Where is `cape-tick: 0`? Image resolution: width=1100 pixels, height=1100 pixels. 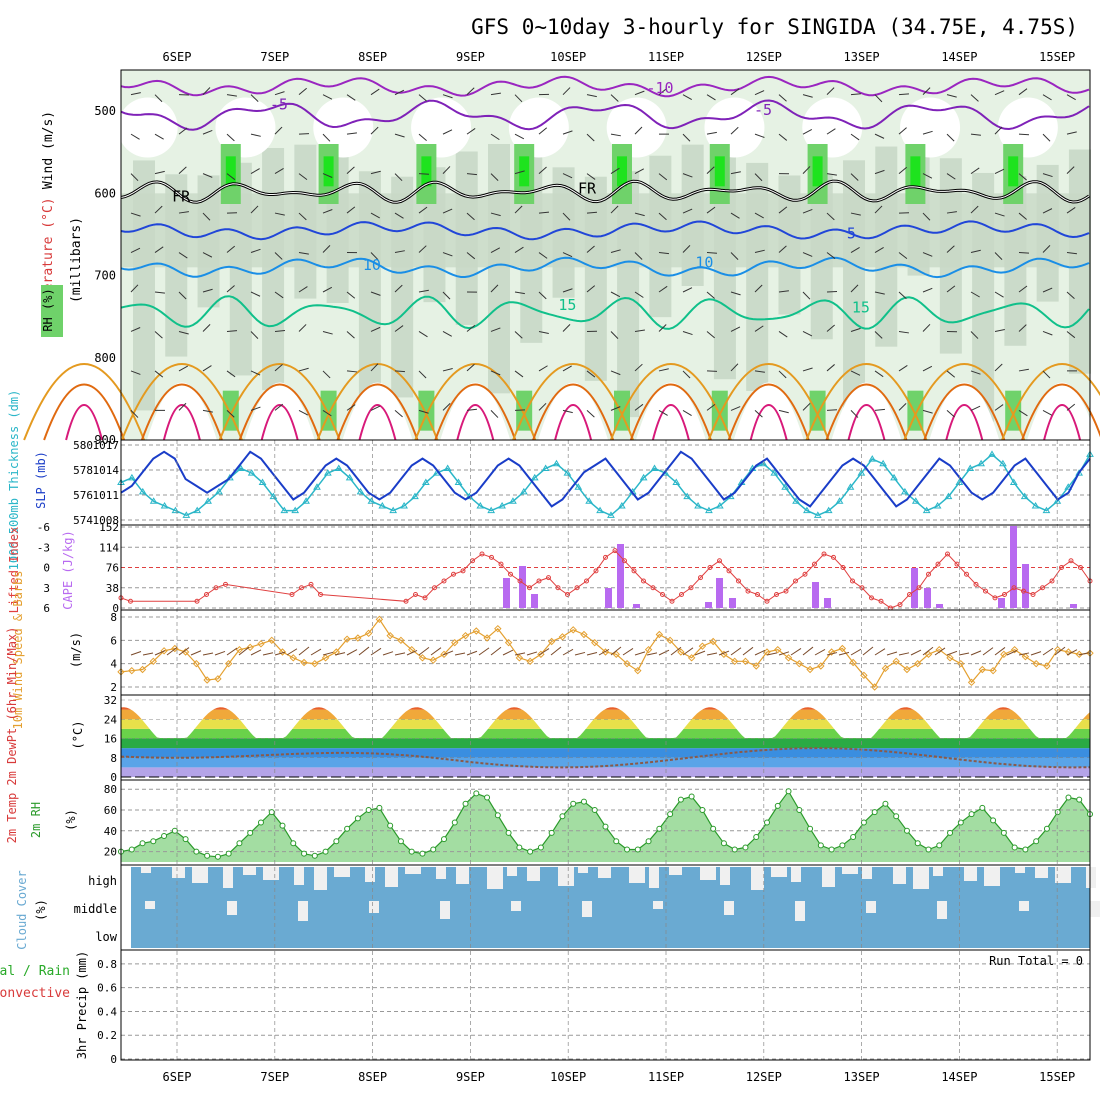 cape-tick: 0 is located at coordinates (115, 608).